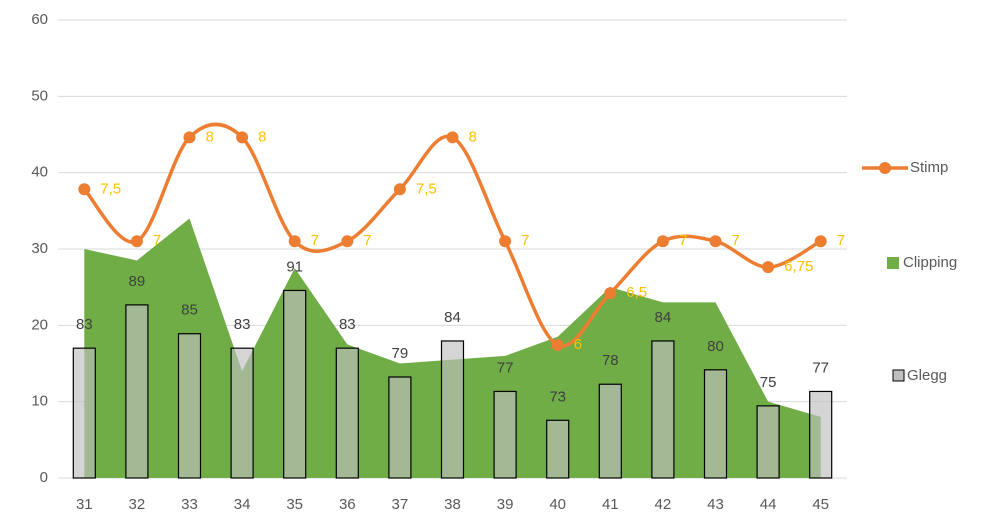 The image size is (987, 517). I want to click on x-tick-label: 31, so click(84, 504).